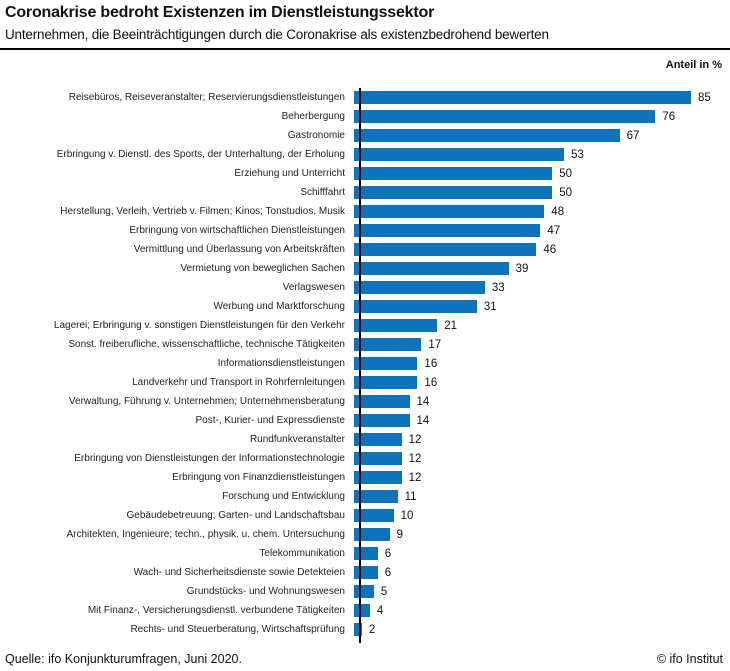 The image size is (730, 671). Describe the element at coordinates (388, 572) in the screenshot. I see `value-label: 6` at that location.